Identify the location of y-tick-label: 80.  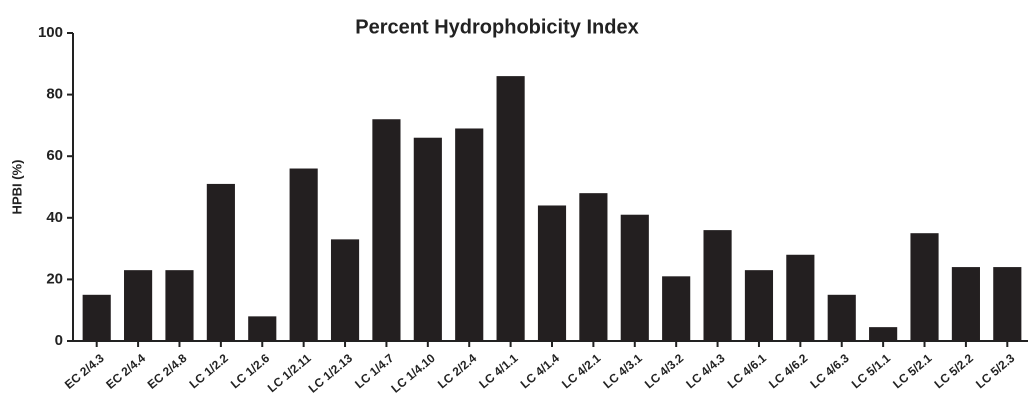
(54, 94).